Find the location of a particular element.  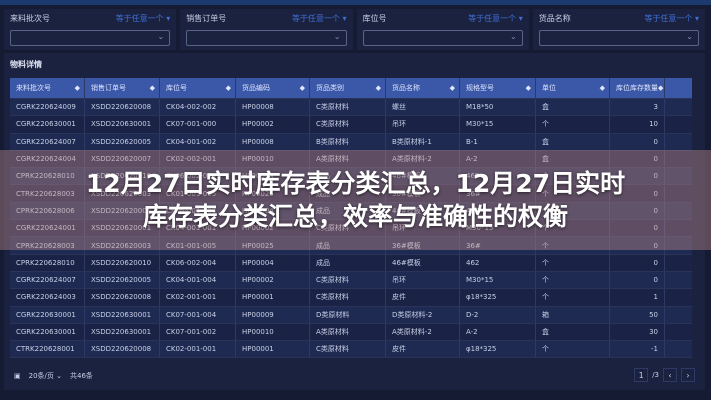

table-cell: HP00008 is located at coordinates (273, 107).